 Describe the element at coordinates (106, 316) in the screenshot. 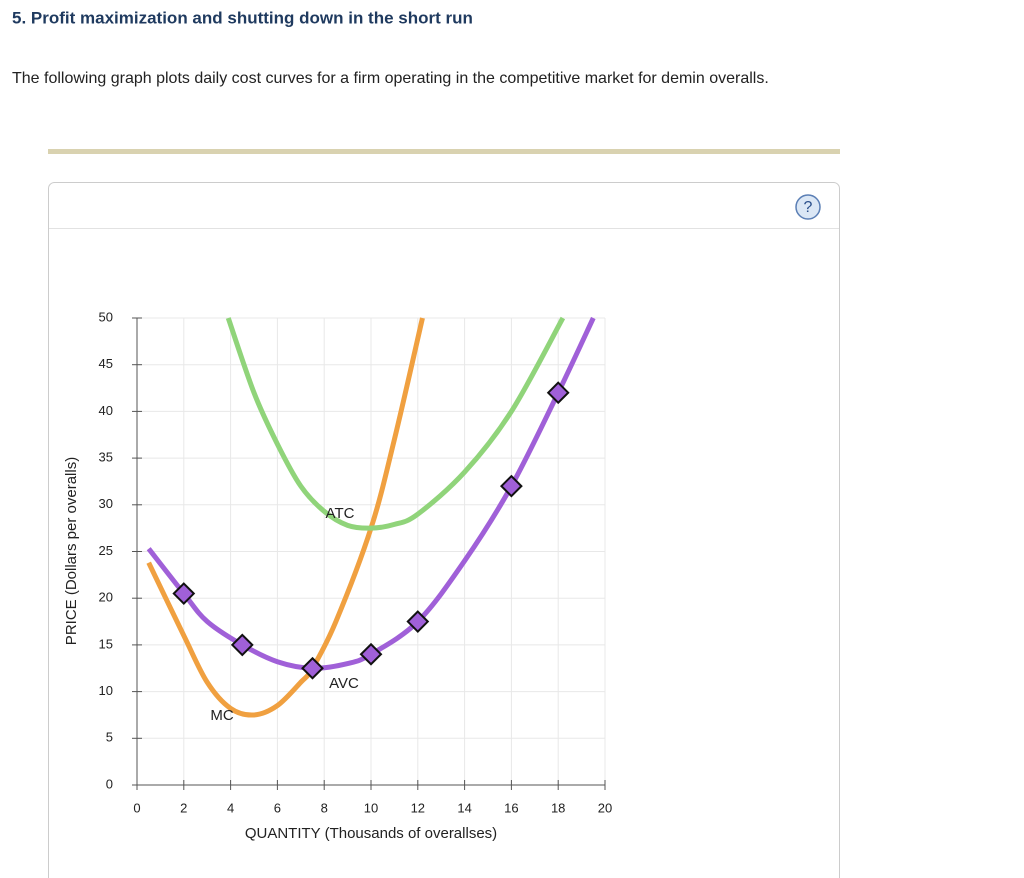

I see `y-tick-label: 50` at that location.